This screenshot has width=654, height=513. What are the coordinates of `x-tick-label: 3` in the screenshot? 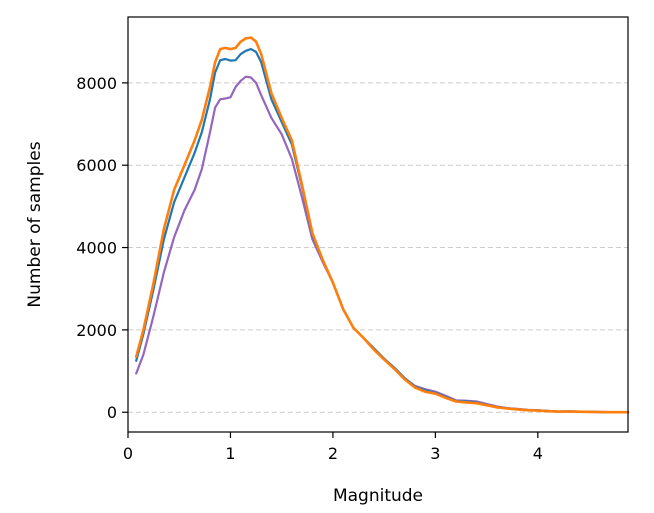 It's located at (435, 453).